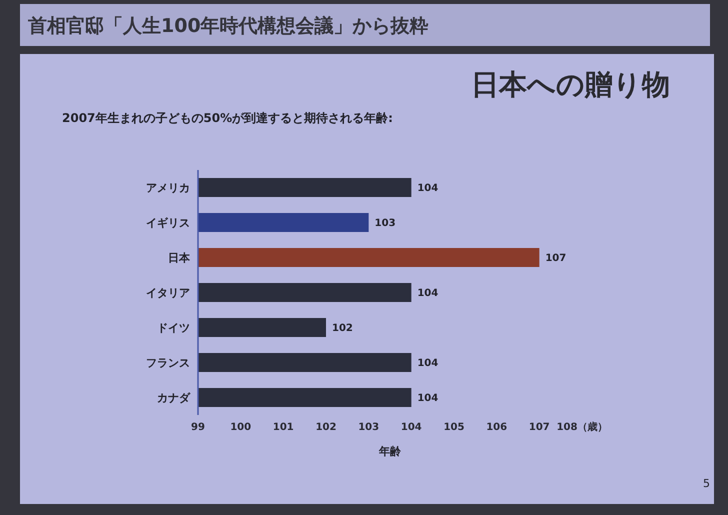 This screenshot has height=515, width=728. I want to click on y-tick-label: カナダ, so click(174, 397).